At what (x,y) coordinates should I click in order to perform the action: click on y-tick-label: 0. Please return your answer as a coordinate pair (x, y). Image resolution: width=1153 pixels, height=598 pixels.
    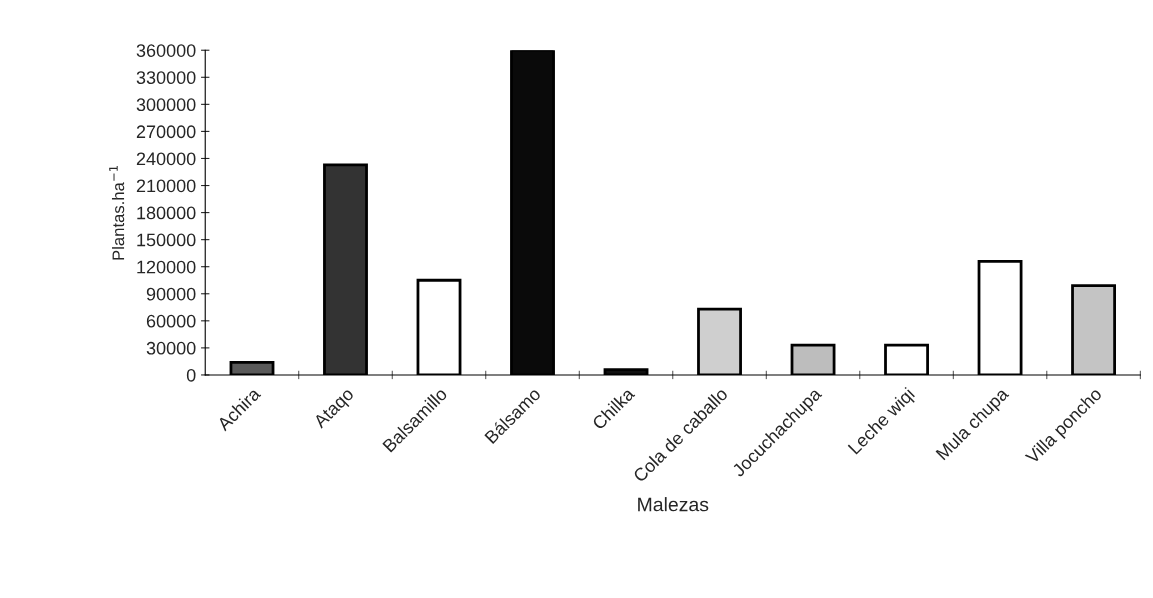
    Looking at the image, I should click on (191, 375).